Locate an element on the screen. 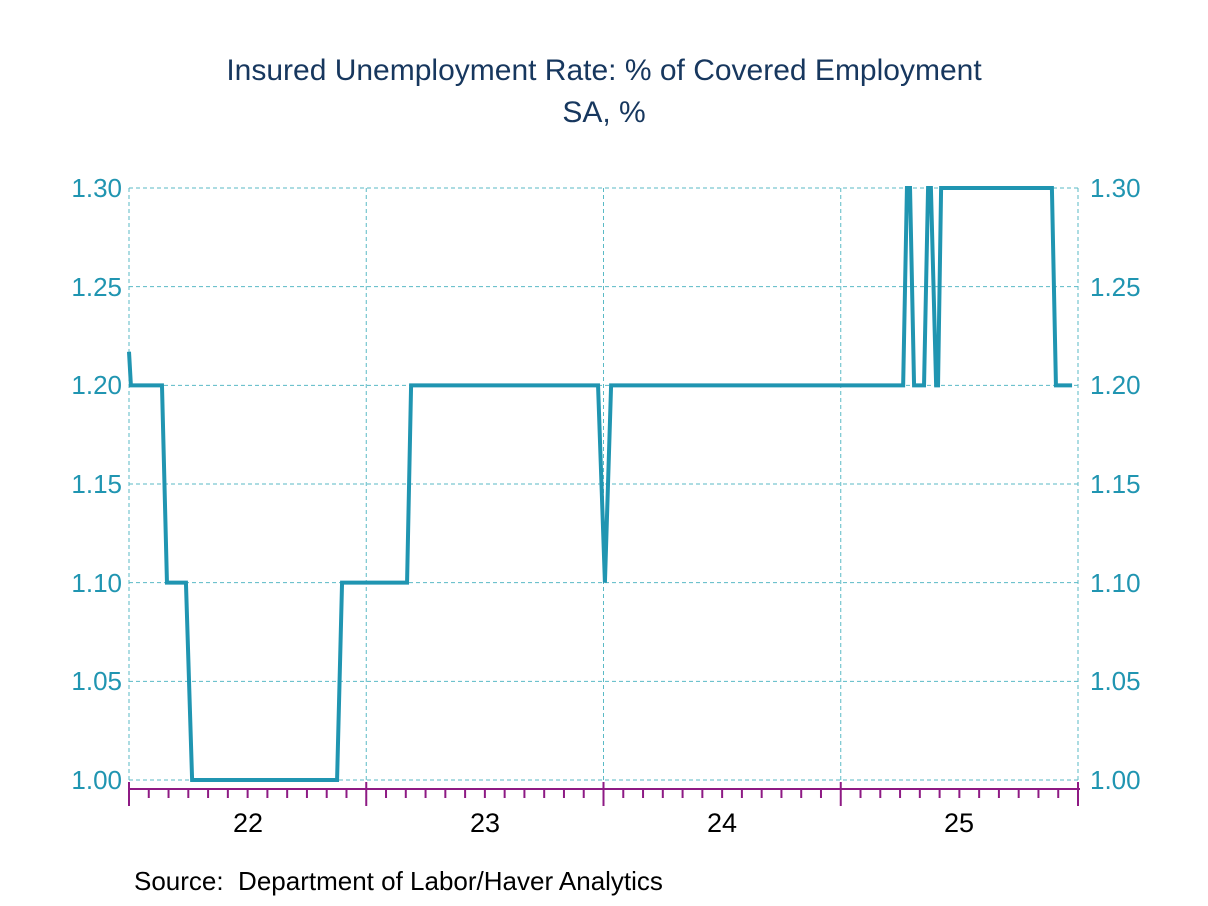 The image size is (1208, 906). x-axis-tick-label: 23 is located at coordinates (485, 823).